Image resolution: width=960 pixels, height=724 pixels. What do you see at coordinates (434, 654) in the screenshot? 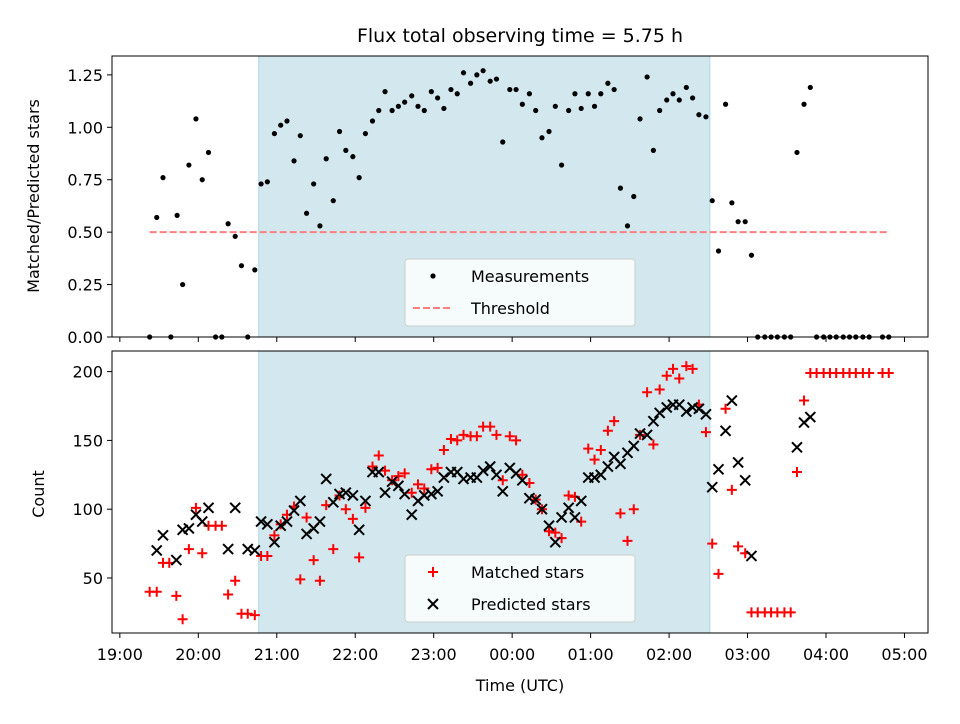
I see `x-tick-label: 23:00` at bounding box center [434, 654].